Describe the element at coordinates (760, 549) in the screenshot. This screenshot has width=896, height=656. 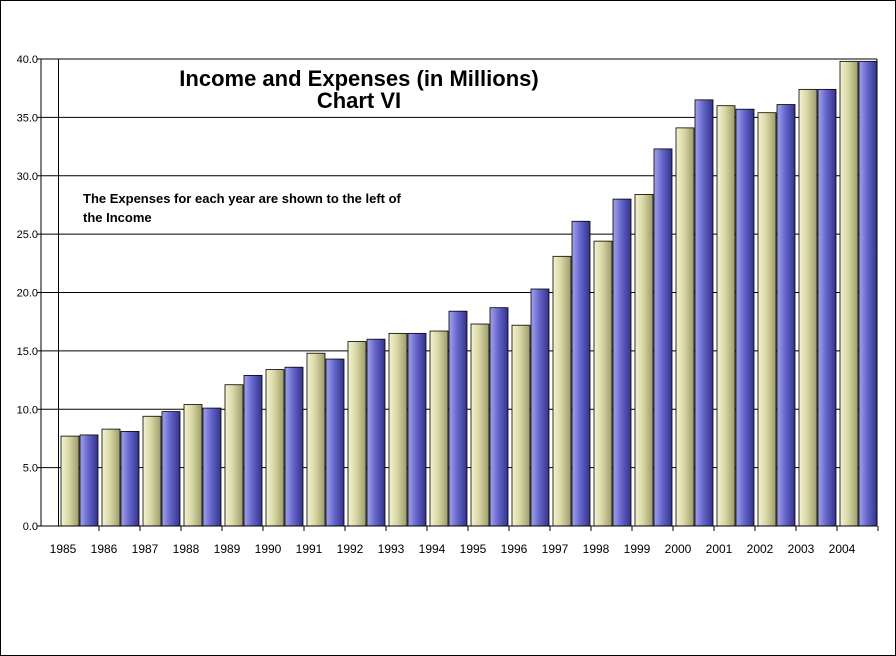
I see `x-tick-label: 2002` at that location.